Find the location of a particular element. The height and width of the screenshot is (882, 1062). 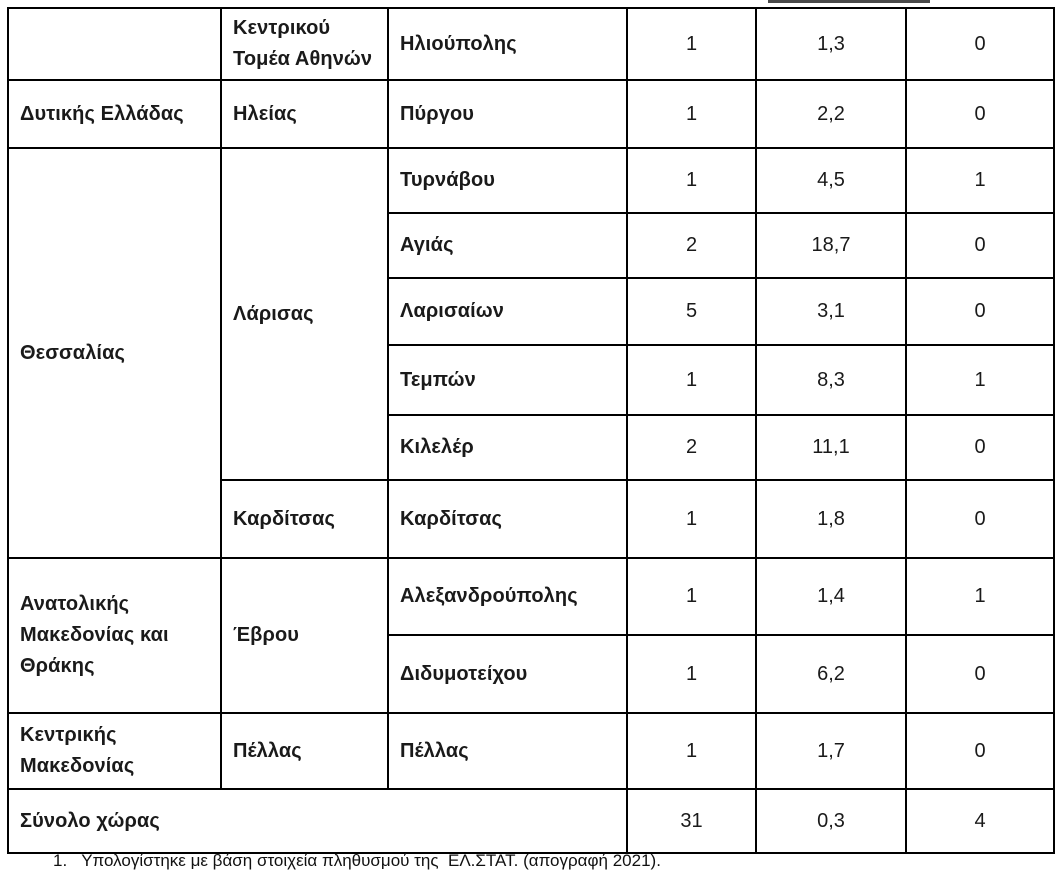

table-row: Καρδίτσας Καρδίτσας 1 1,8 0 is located at coordinates (531, 519).